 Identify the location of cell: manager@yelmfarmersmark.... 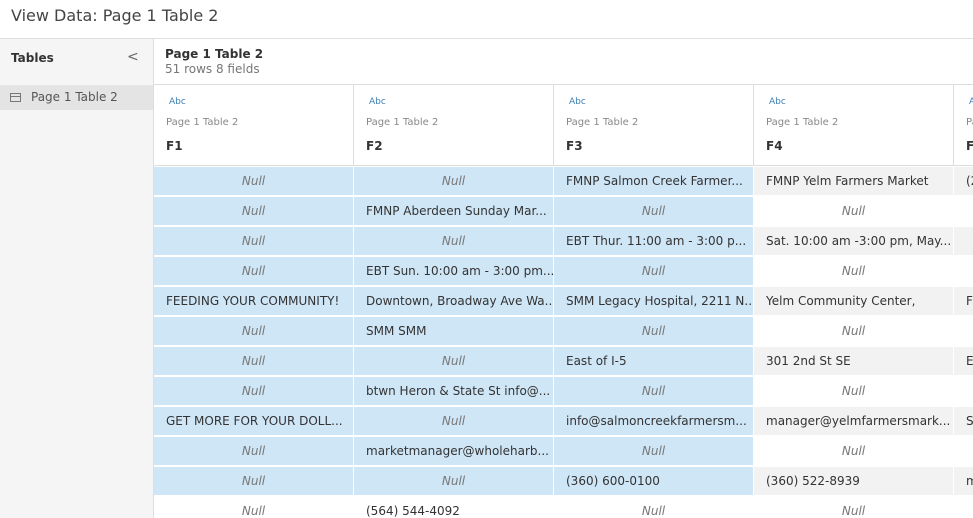
(854, 421).